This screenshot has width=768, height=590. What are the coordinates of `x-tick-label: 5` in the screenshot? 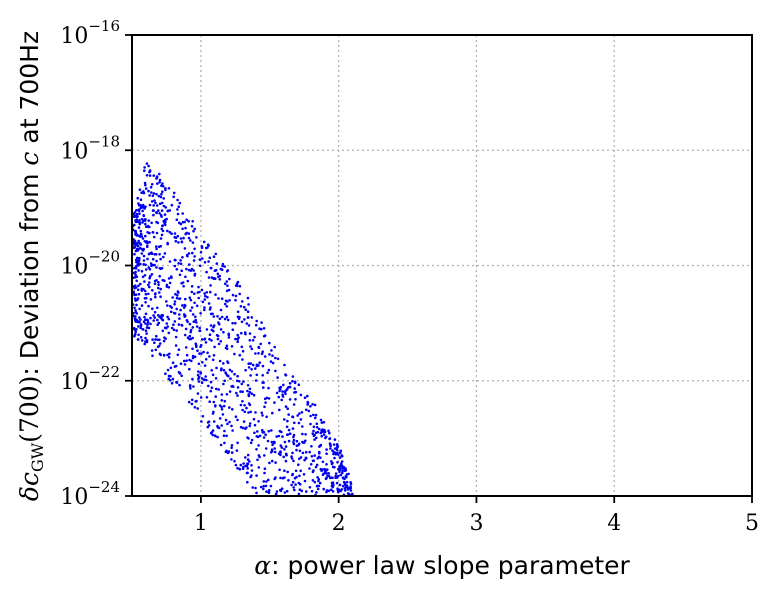 It's located at (752, 523).